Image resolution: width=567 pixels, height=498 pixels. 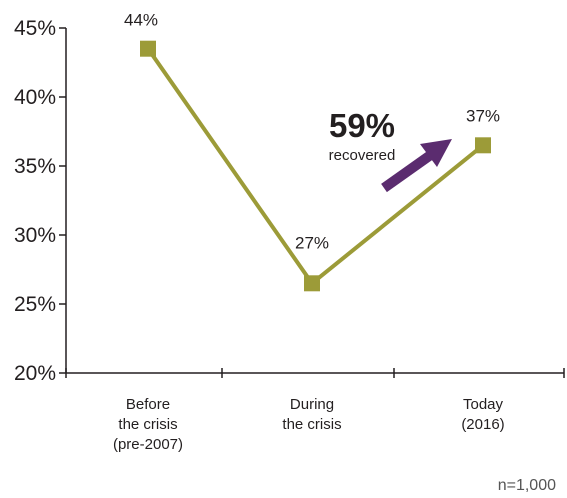 What do you see at coordinates (482, 424) in the screenshot?
I see `x-category-label-line: (2016)` at bounding box center [482, 424].